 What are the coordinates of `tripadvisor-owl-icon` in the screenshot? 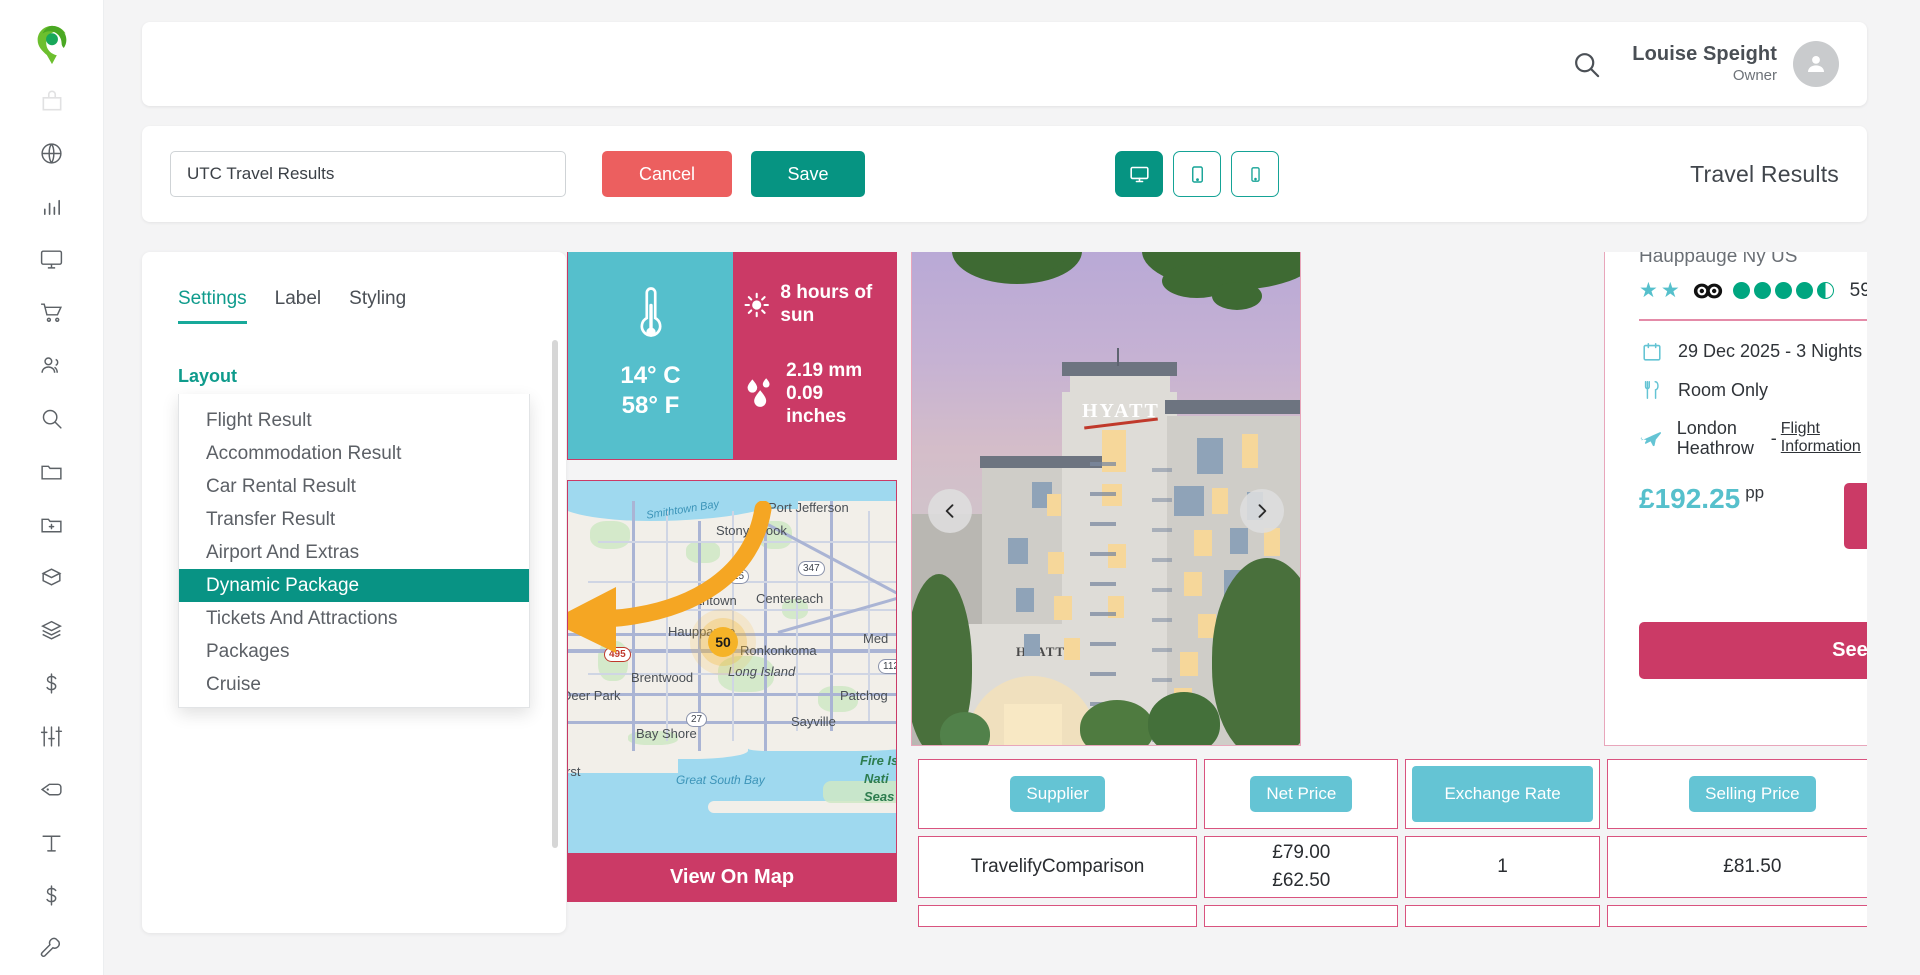 It's located at (1708, 291).